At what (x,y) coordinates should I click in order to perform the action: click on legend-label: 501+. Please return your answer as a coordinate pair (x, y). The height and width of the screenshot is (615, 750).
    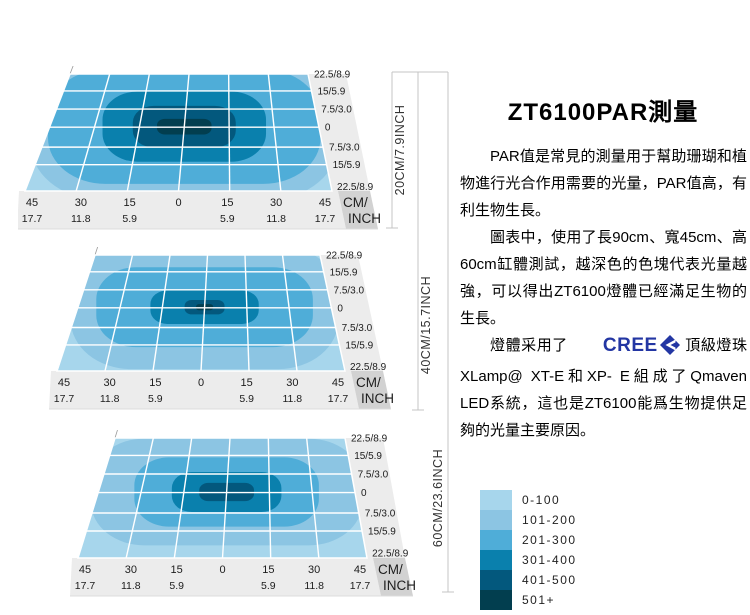
    Looking at the image, I should click on (539, 600).